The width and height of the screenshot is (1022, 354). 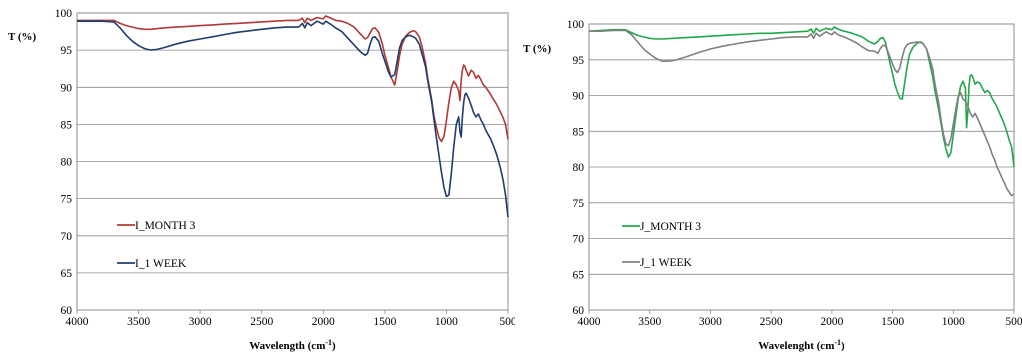 I want to click on chart-1-x-axis-label: Wavelenght (cm-1), so click(x=801, y=345).